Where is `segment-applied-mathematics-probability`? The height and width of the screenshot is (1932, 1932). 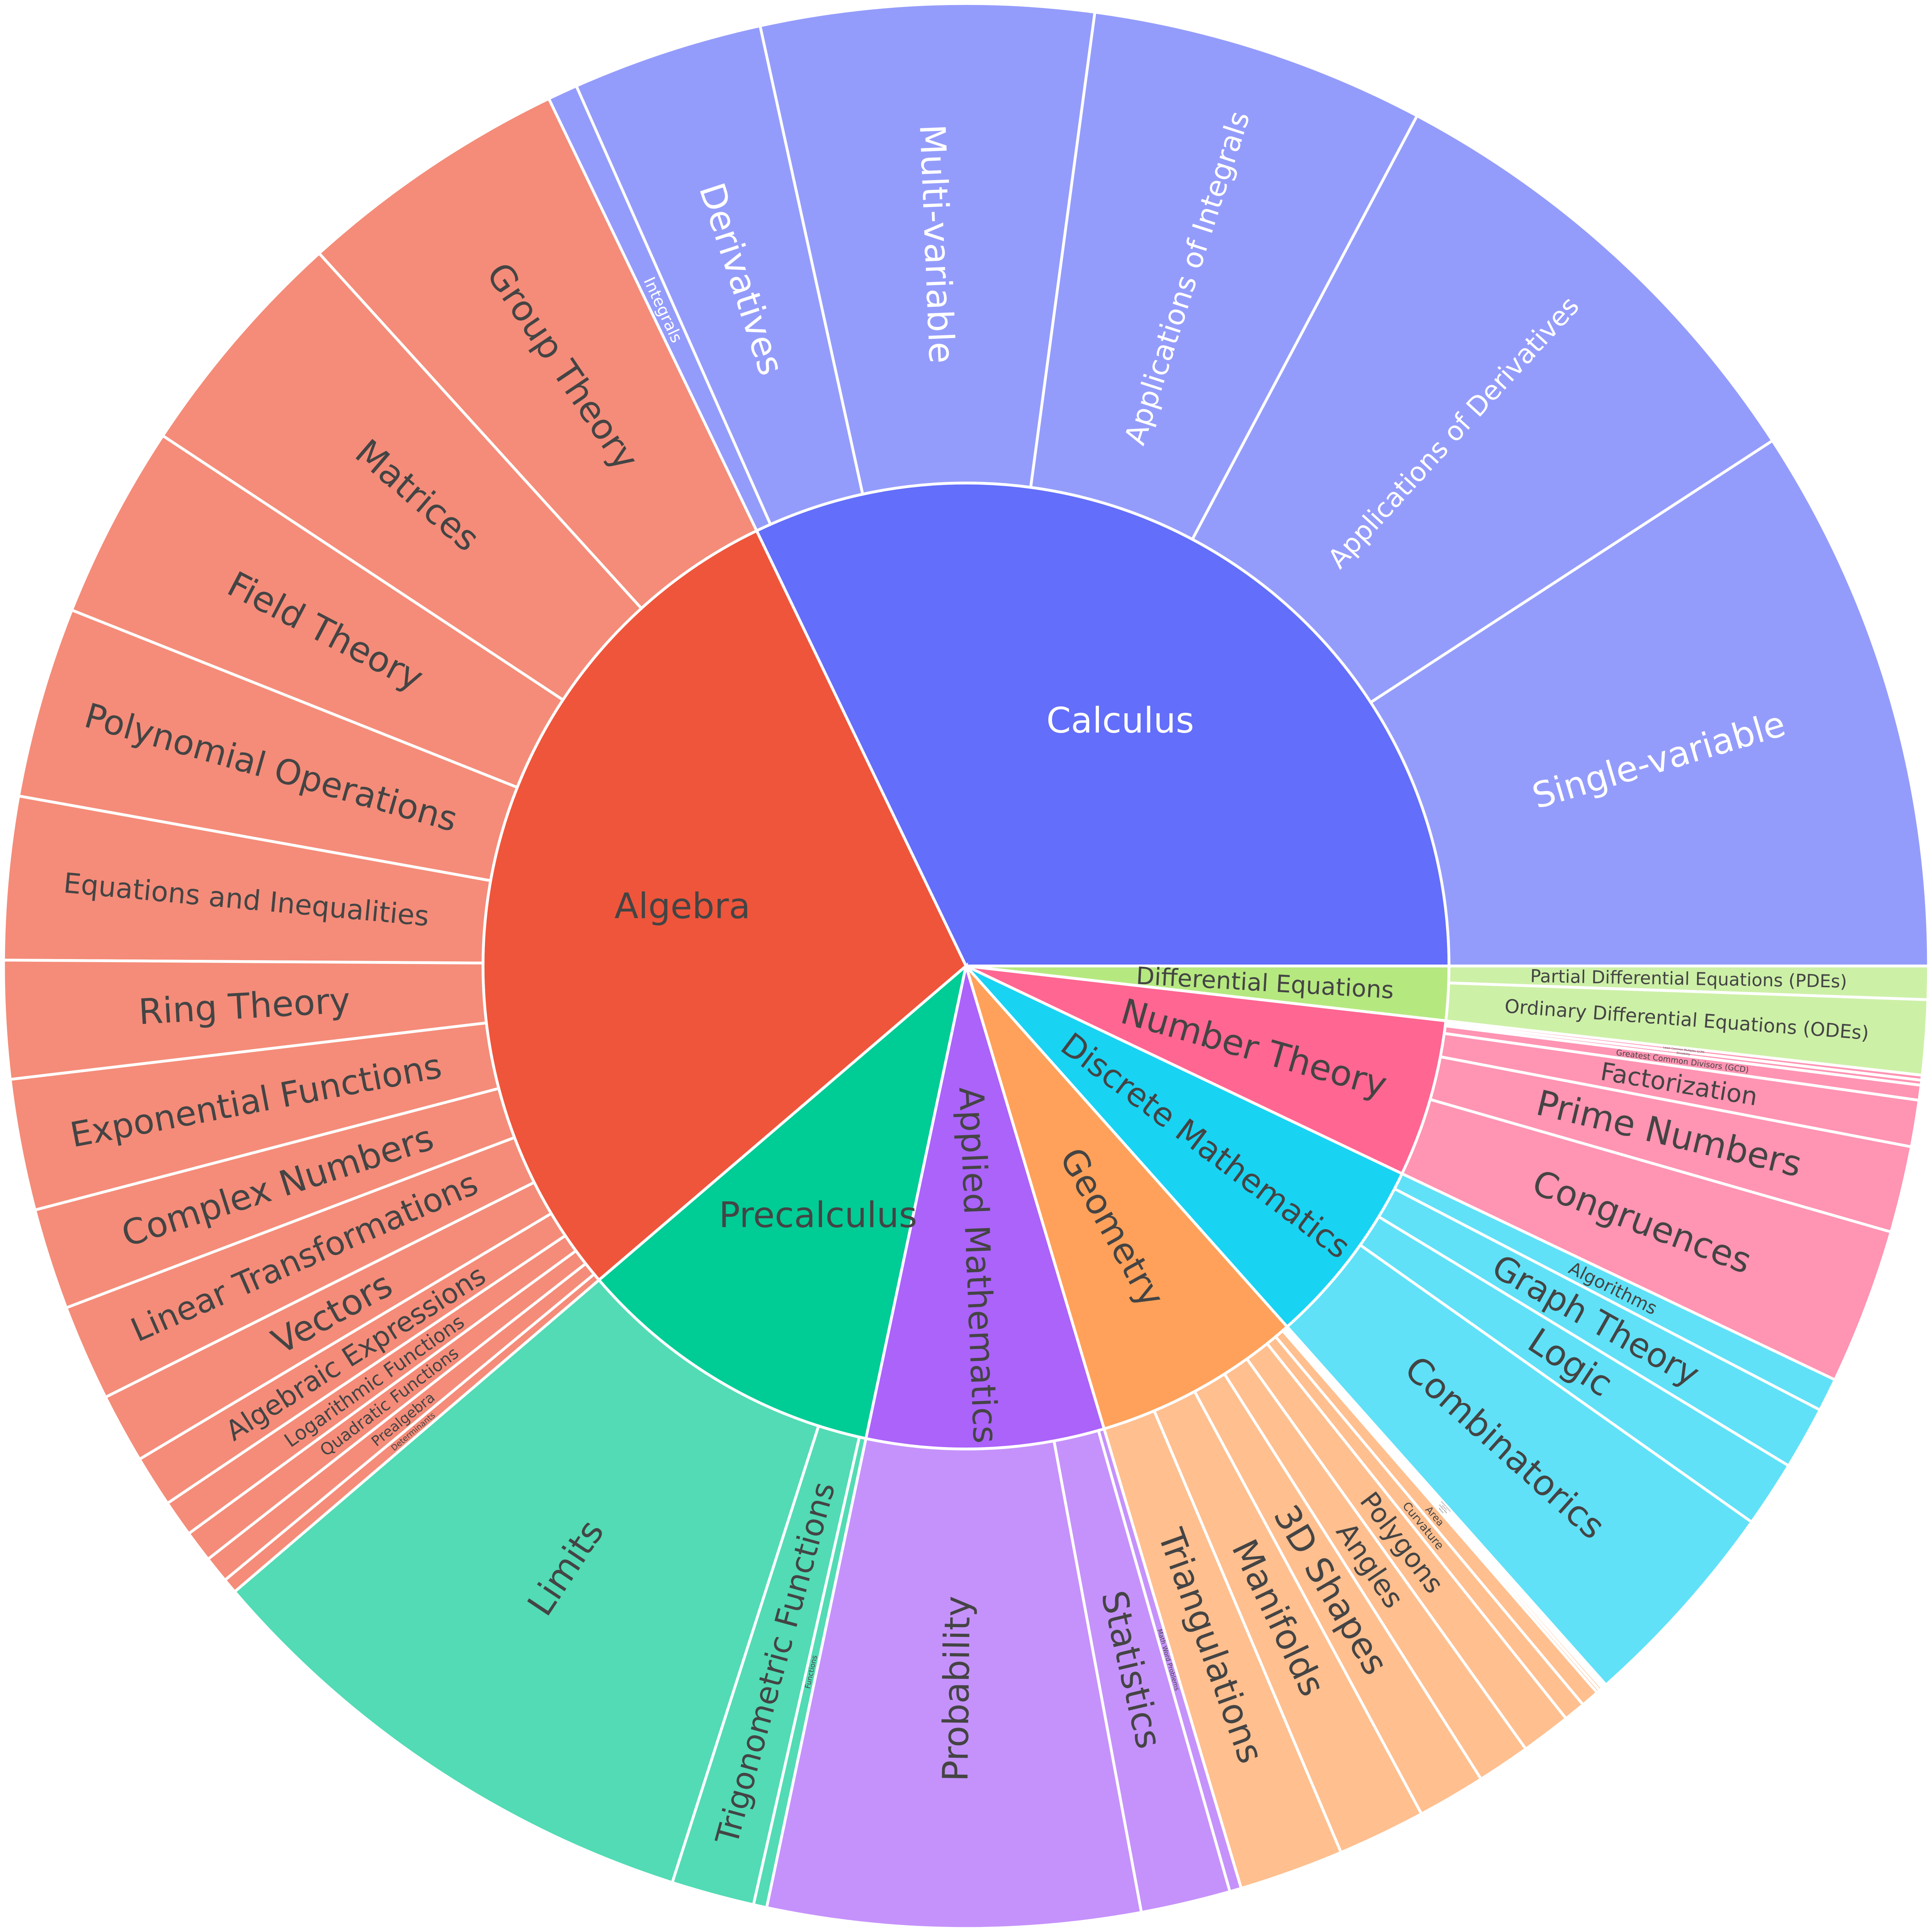
segment-applied-mathematics-probability is located at coordinates (954, 1684).